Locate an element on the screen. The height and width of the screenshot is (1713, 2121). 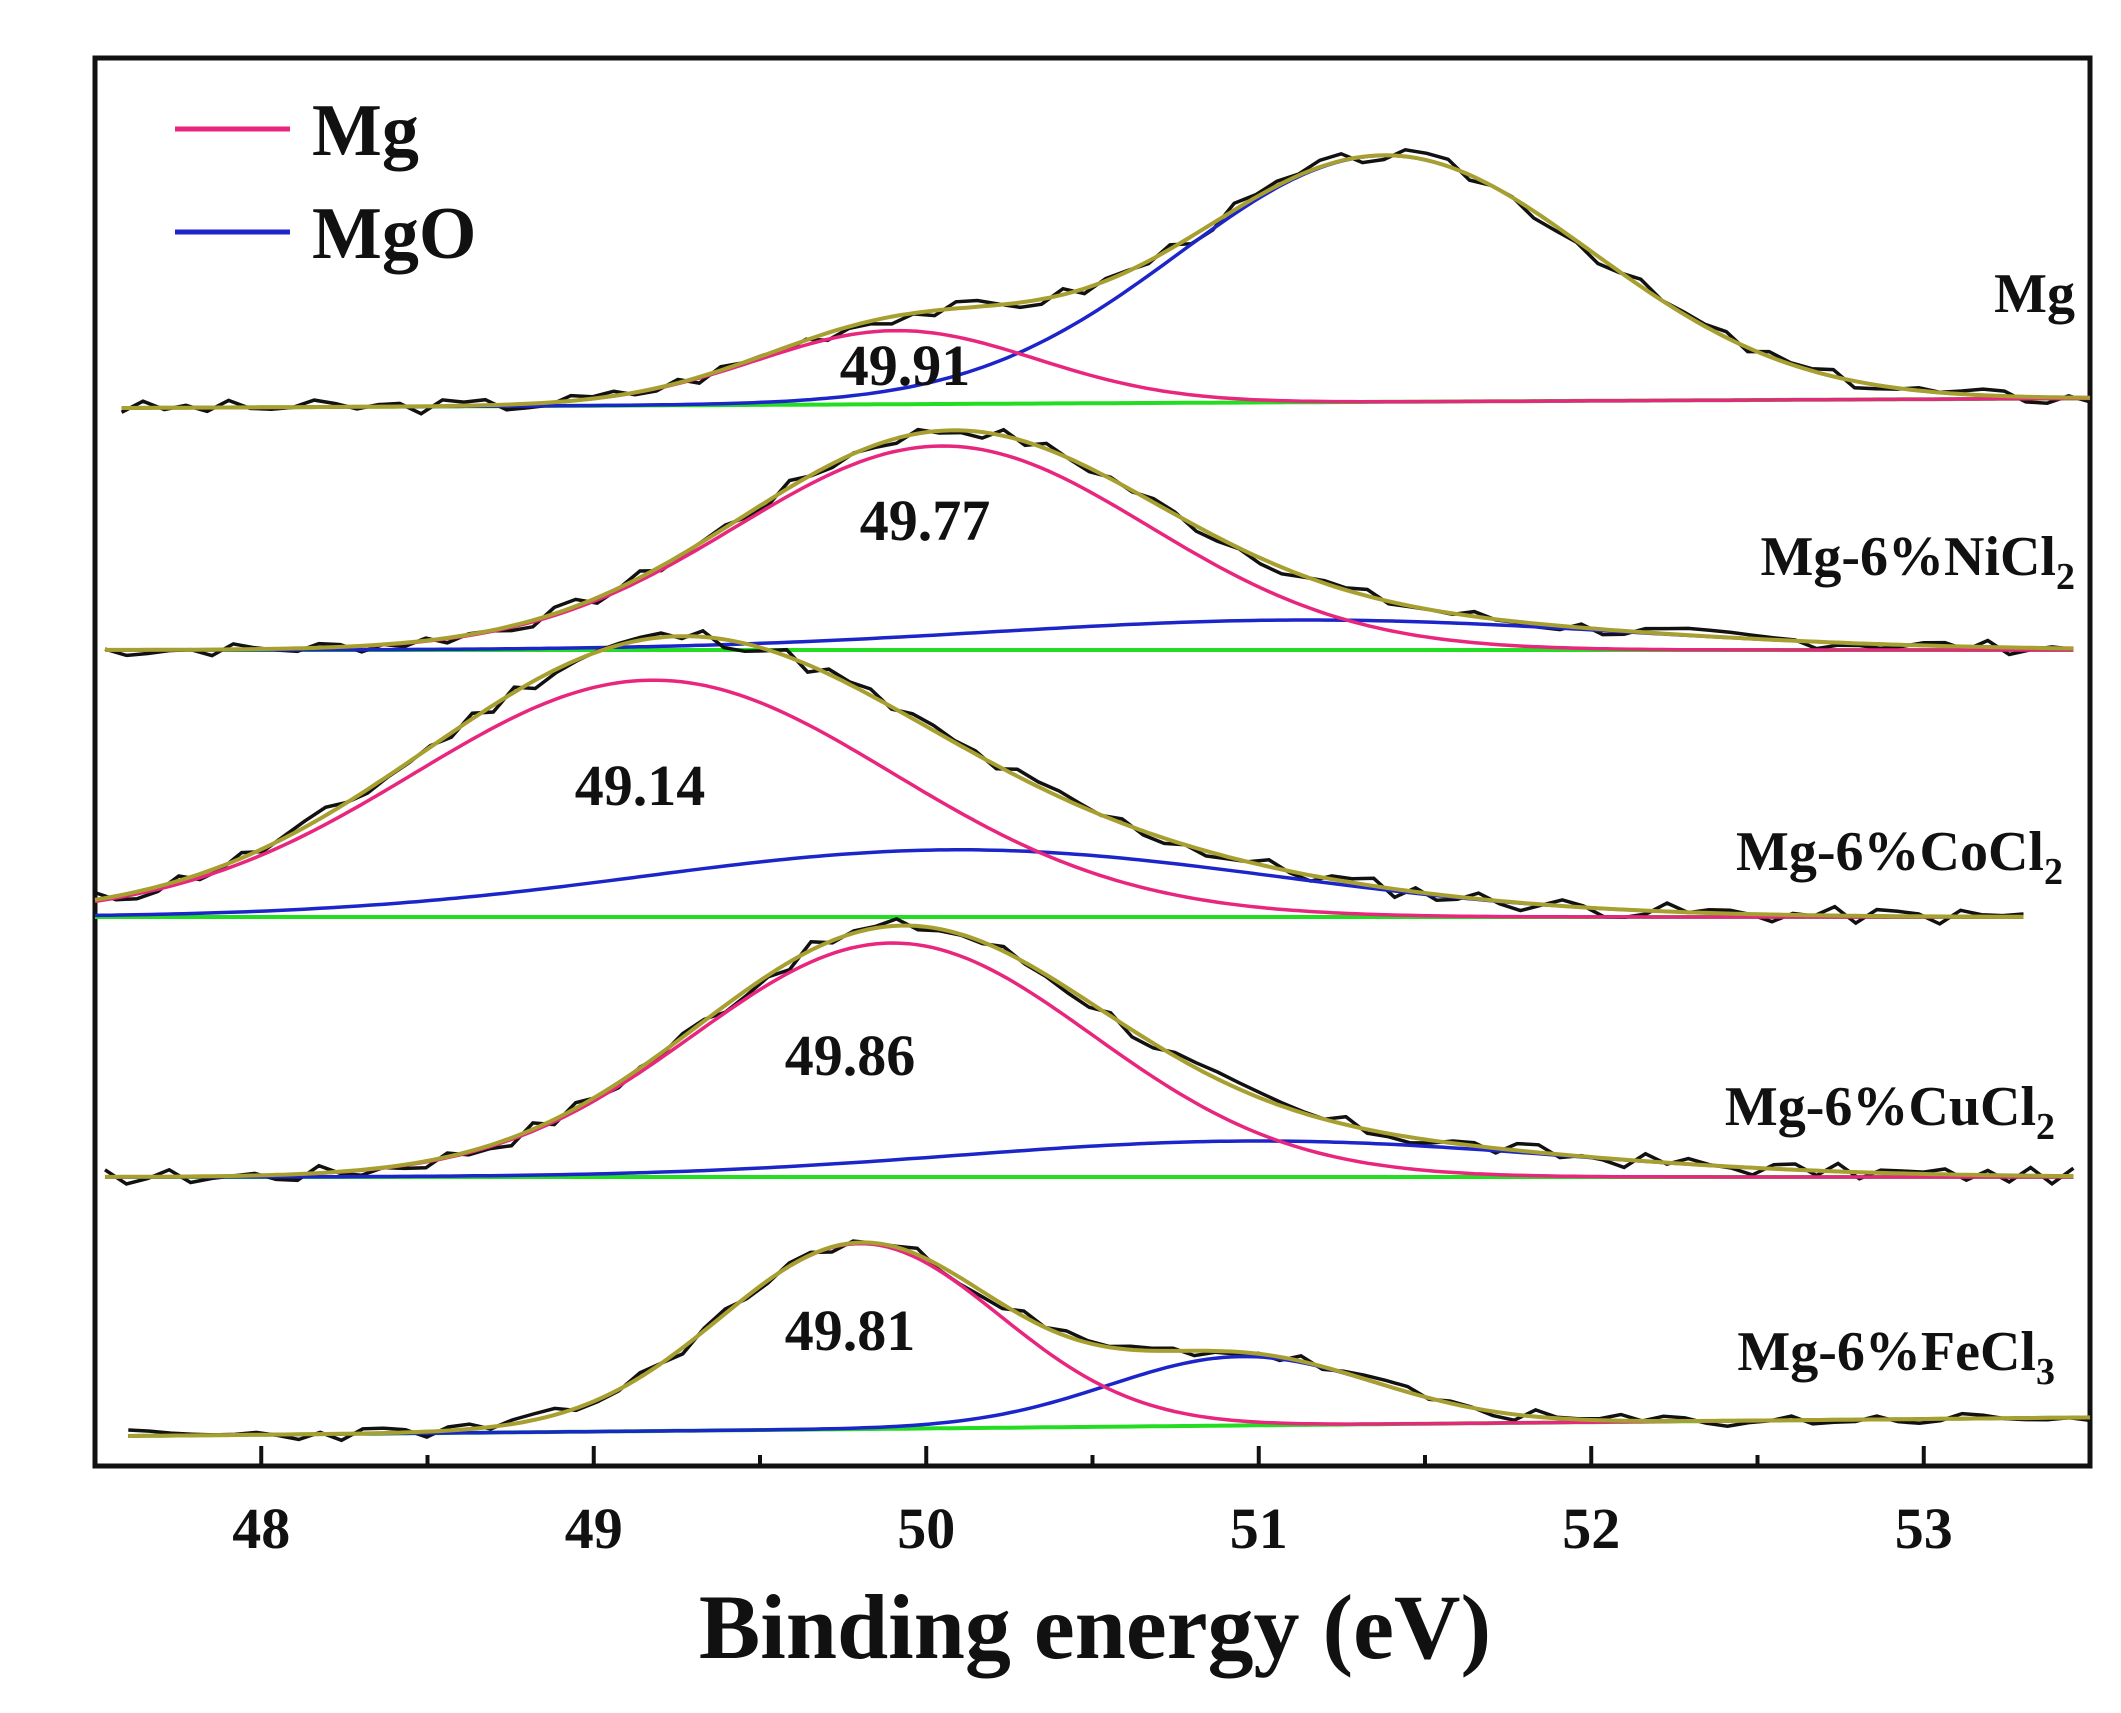
sample-label: Mg-6%CuCl2 is located at coordinates (1890, 1112).